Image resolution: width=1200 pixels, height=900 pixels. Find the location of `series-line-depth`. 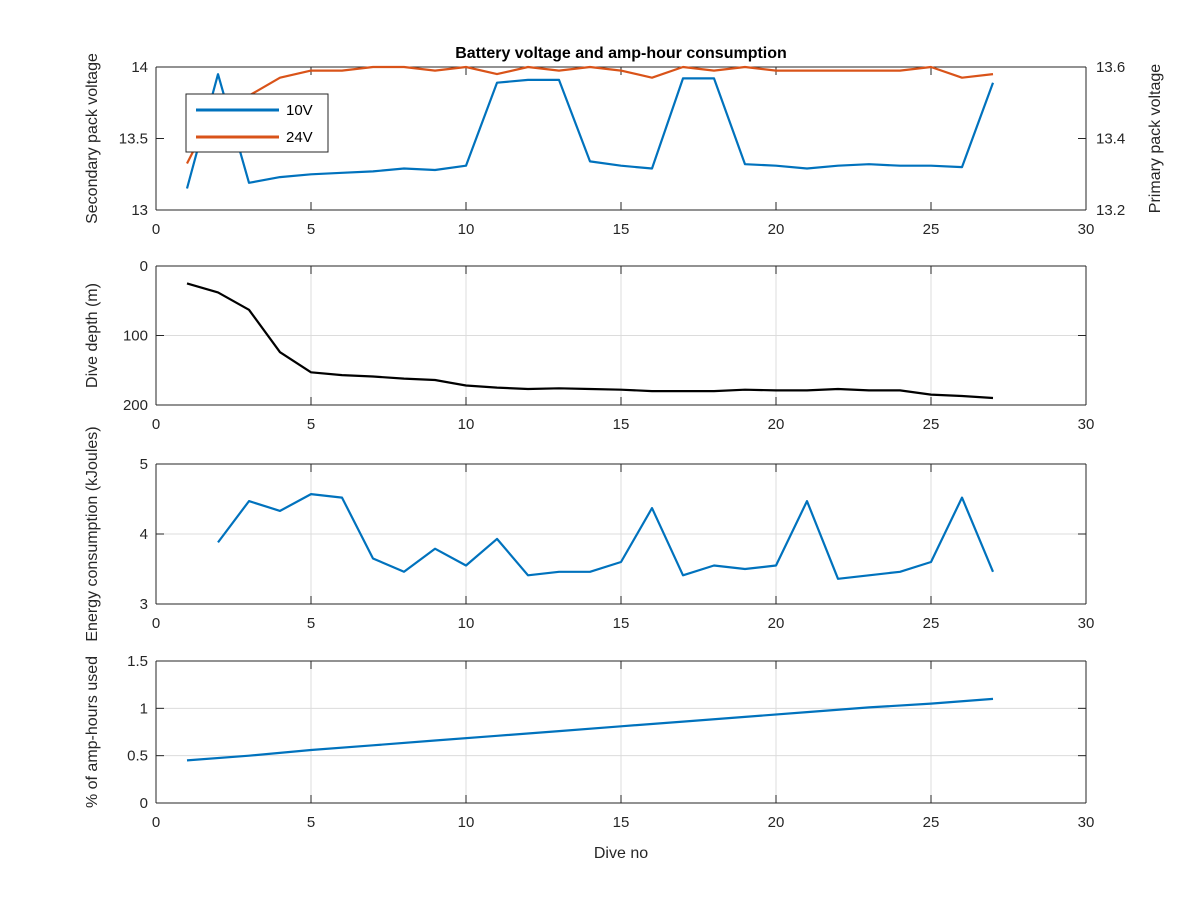

series-line-depth is located at coordinates (590, 341).